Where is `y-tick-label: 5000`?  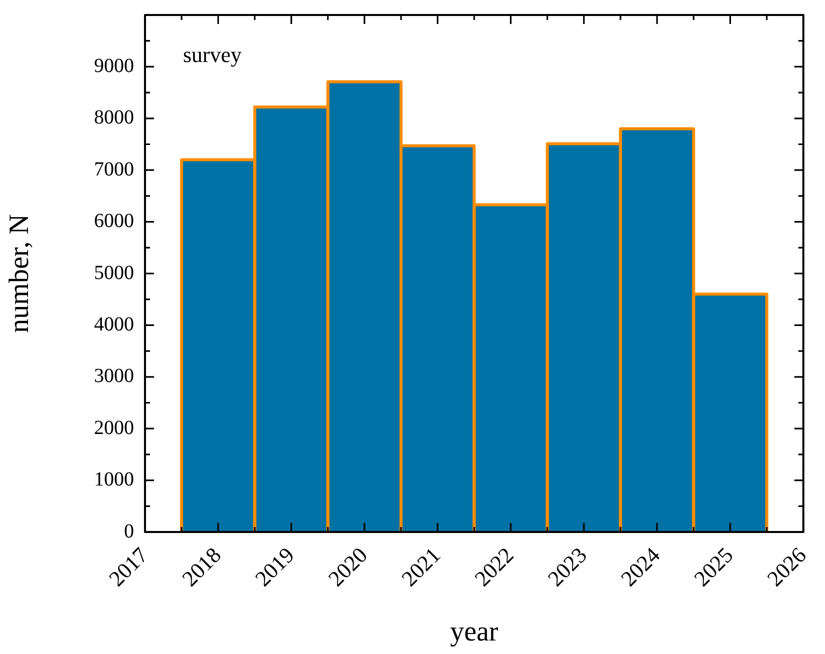
y-tick-label: 5000 is located at coordinates (114, 273).